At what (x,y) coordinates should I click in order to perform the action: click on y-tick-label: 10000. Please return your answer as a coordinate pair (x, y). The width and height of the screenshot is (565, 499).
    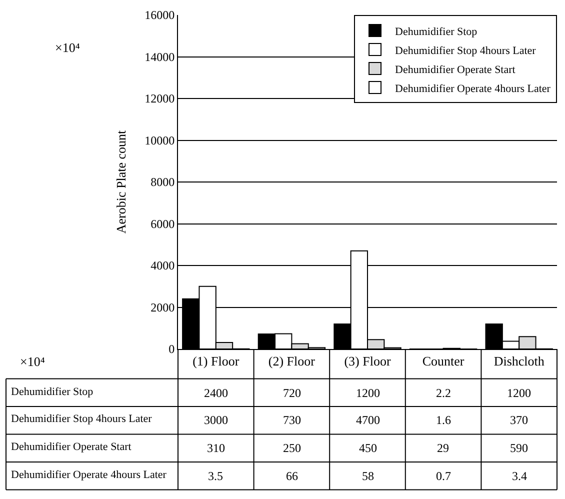
    Looking at the image, I should click on (159, 140).